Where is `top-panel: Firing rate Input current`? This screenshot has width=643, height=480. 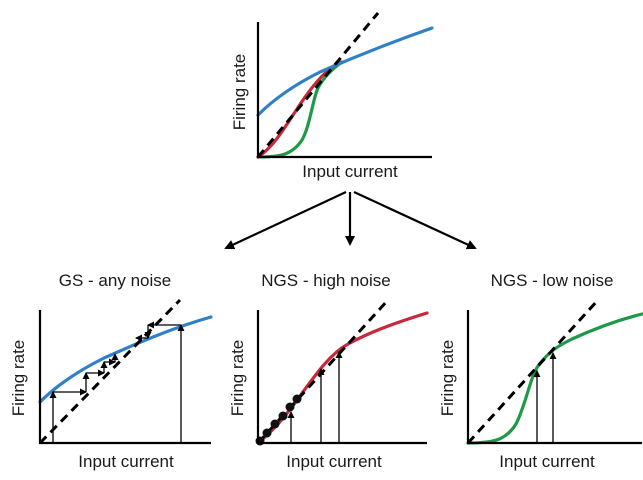
top-panel: Firing rate Input current is located at coordinates (332, 96).